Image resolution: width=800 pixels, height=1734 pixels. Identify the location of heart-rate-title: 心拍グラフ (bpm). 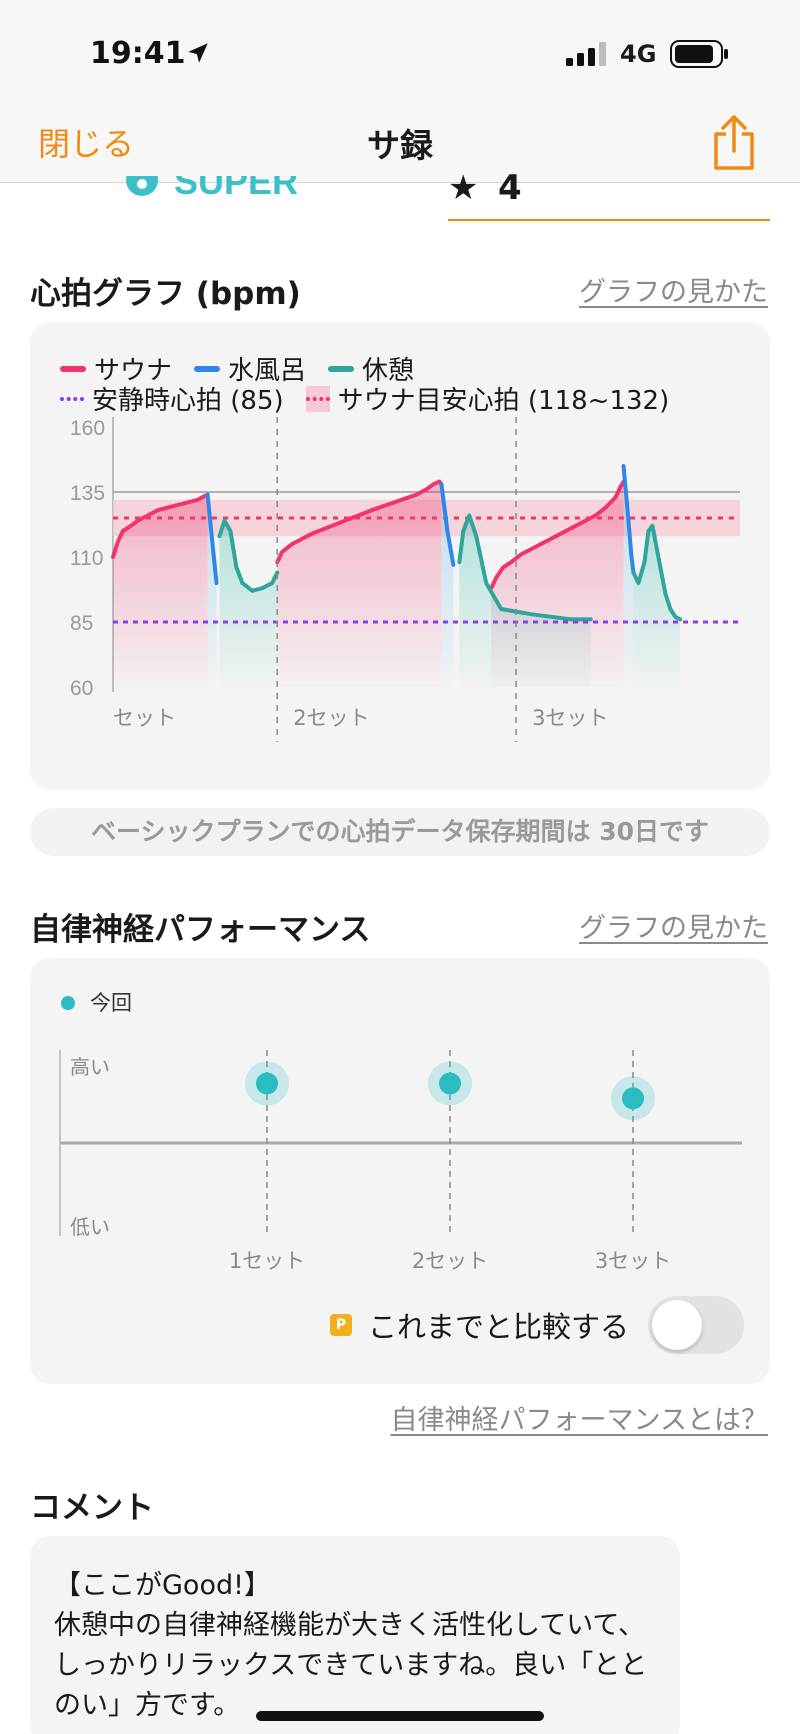
(165, 294).